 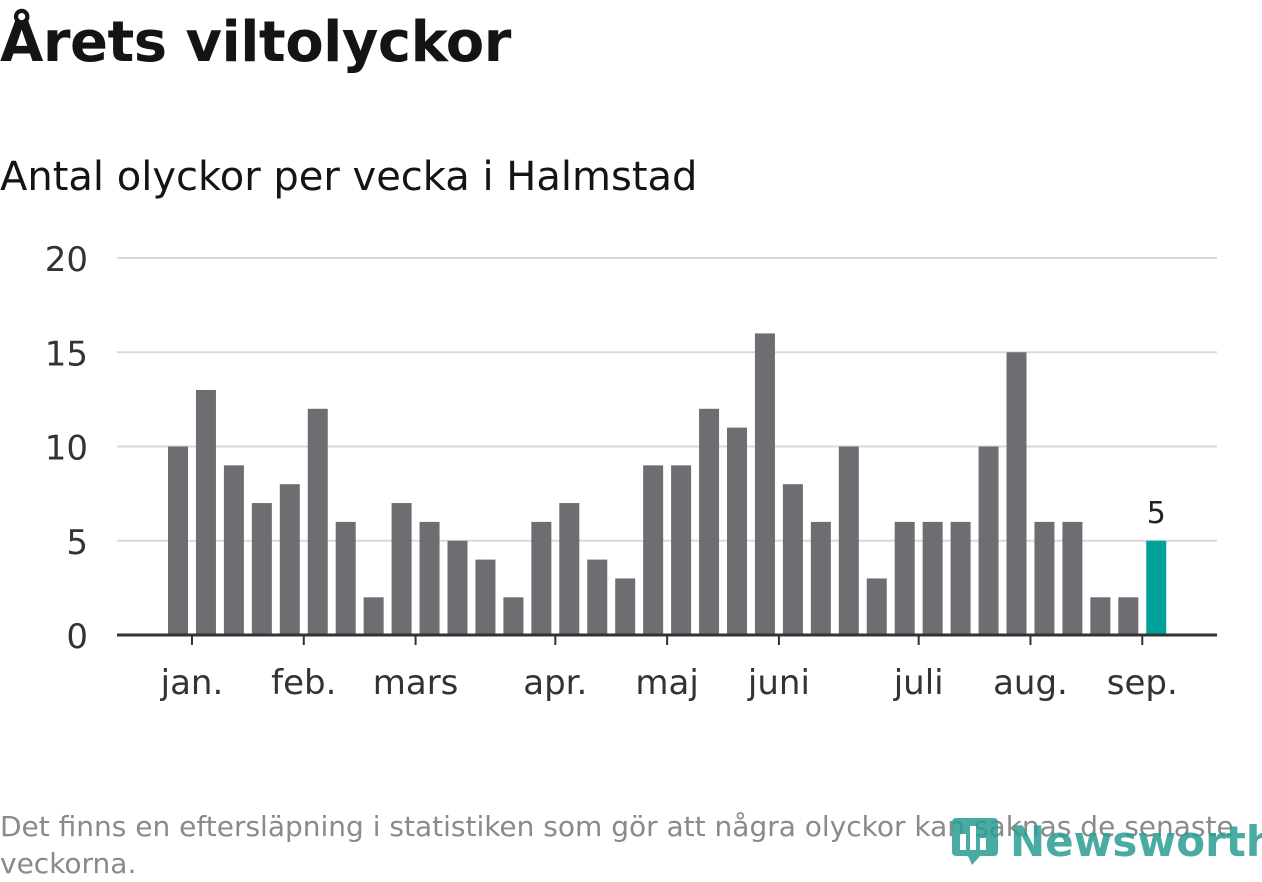 I want to click on y-tick-label: 15, so click(x=66, y=354).